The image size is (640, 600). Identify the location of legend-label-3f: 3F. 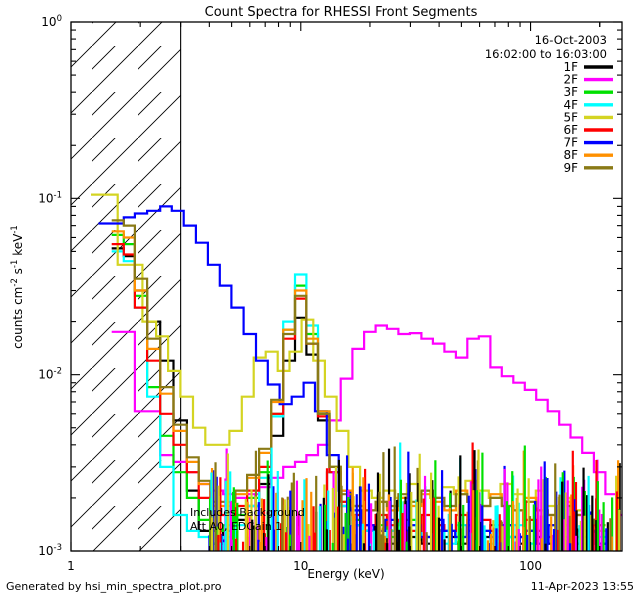
(570, 92).